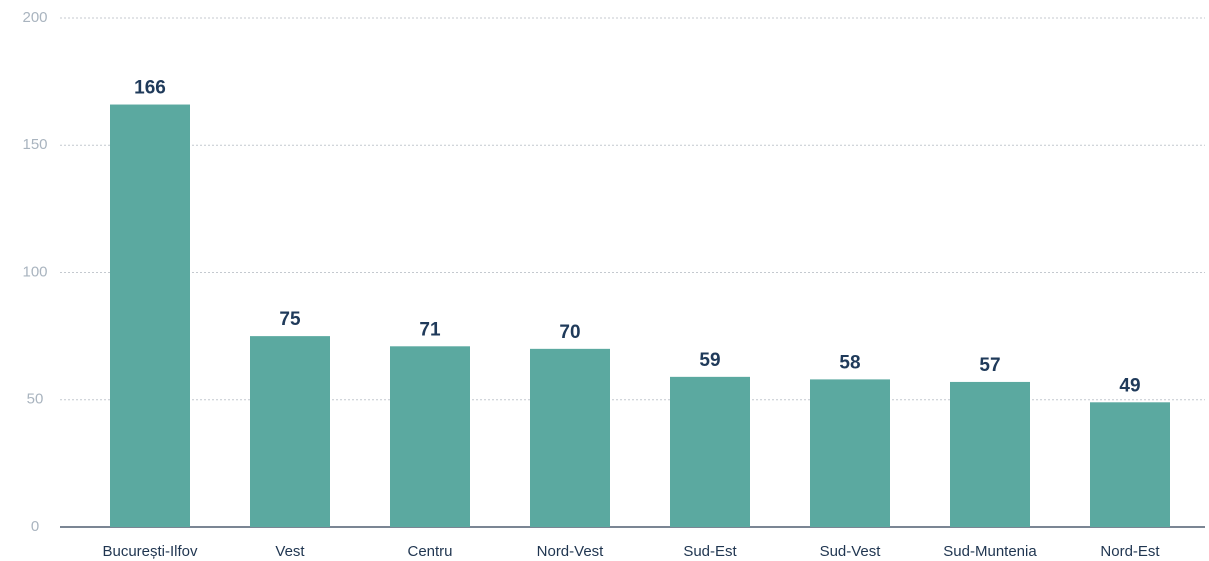 The height and width of the screenshot is (561, 1209). I want to click on data-label: 57, so click(989, 365).